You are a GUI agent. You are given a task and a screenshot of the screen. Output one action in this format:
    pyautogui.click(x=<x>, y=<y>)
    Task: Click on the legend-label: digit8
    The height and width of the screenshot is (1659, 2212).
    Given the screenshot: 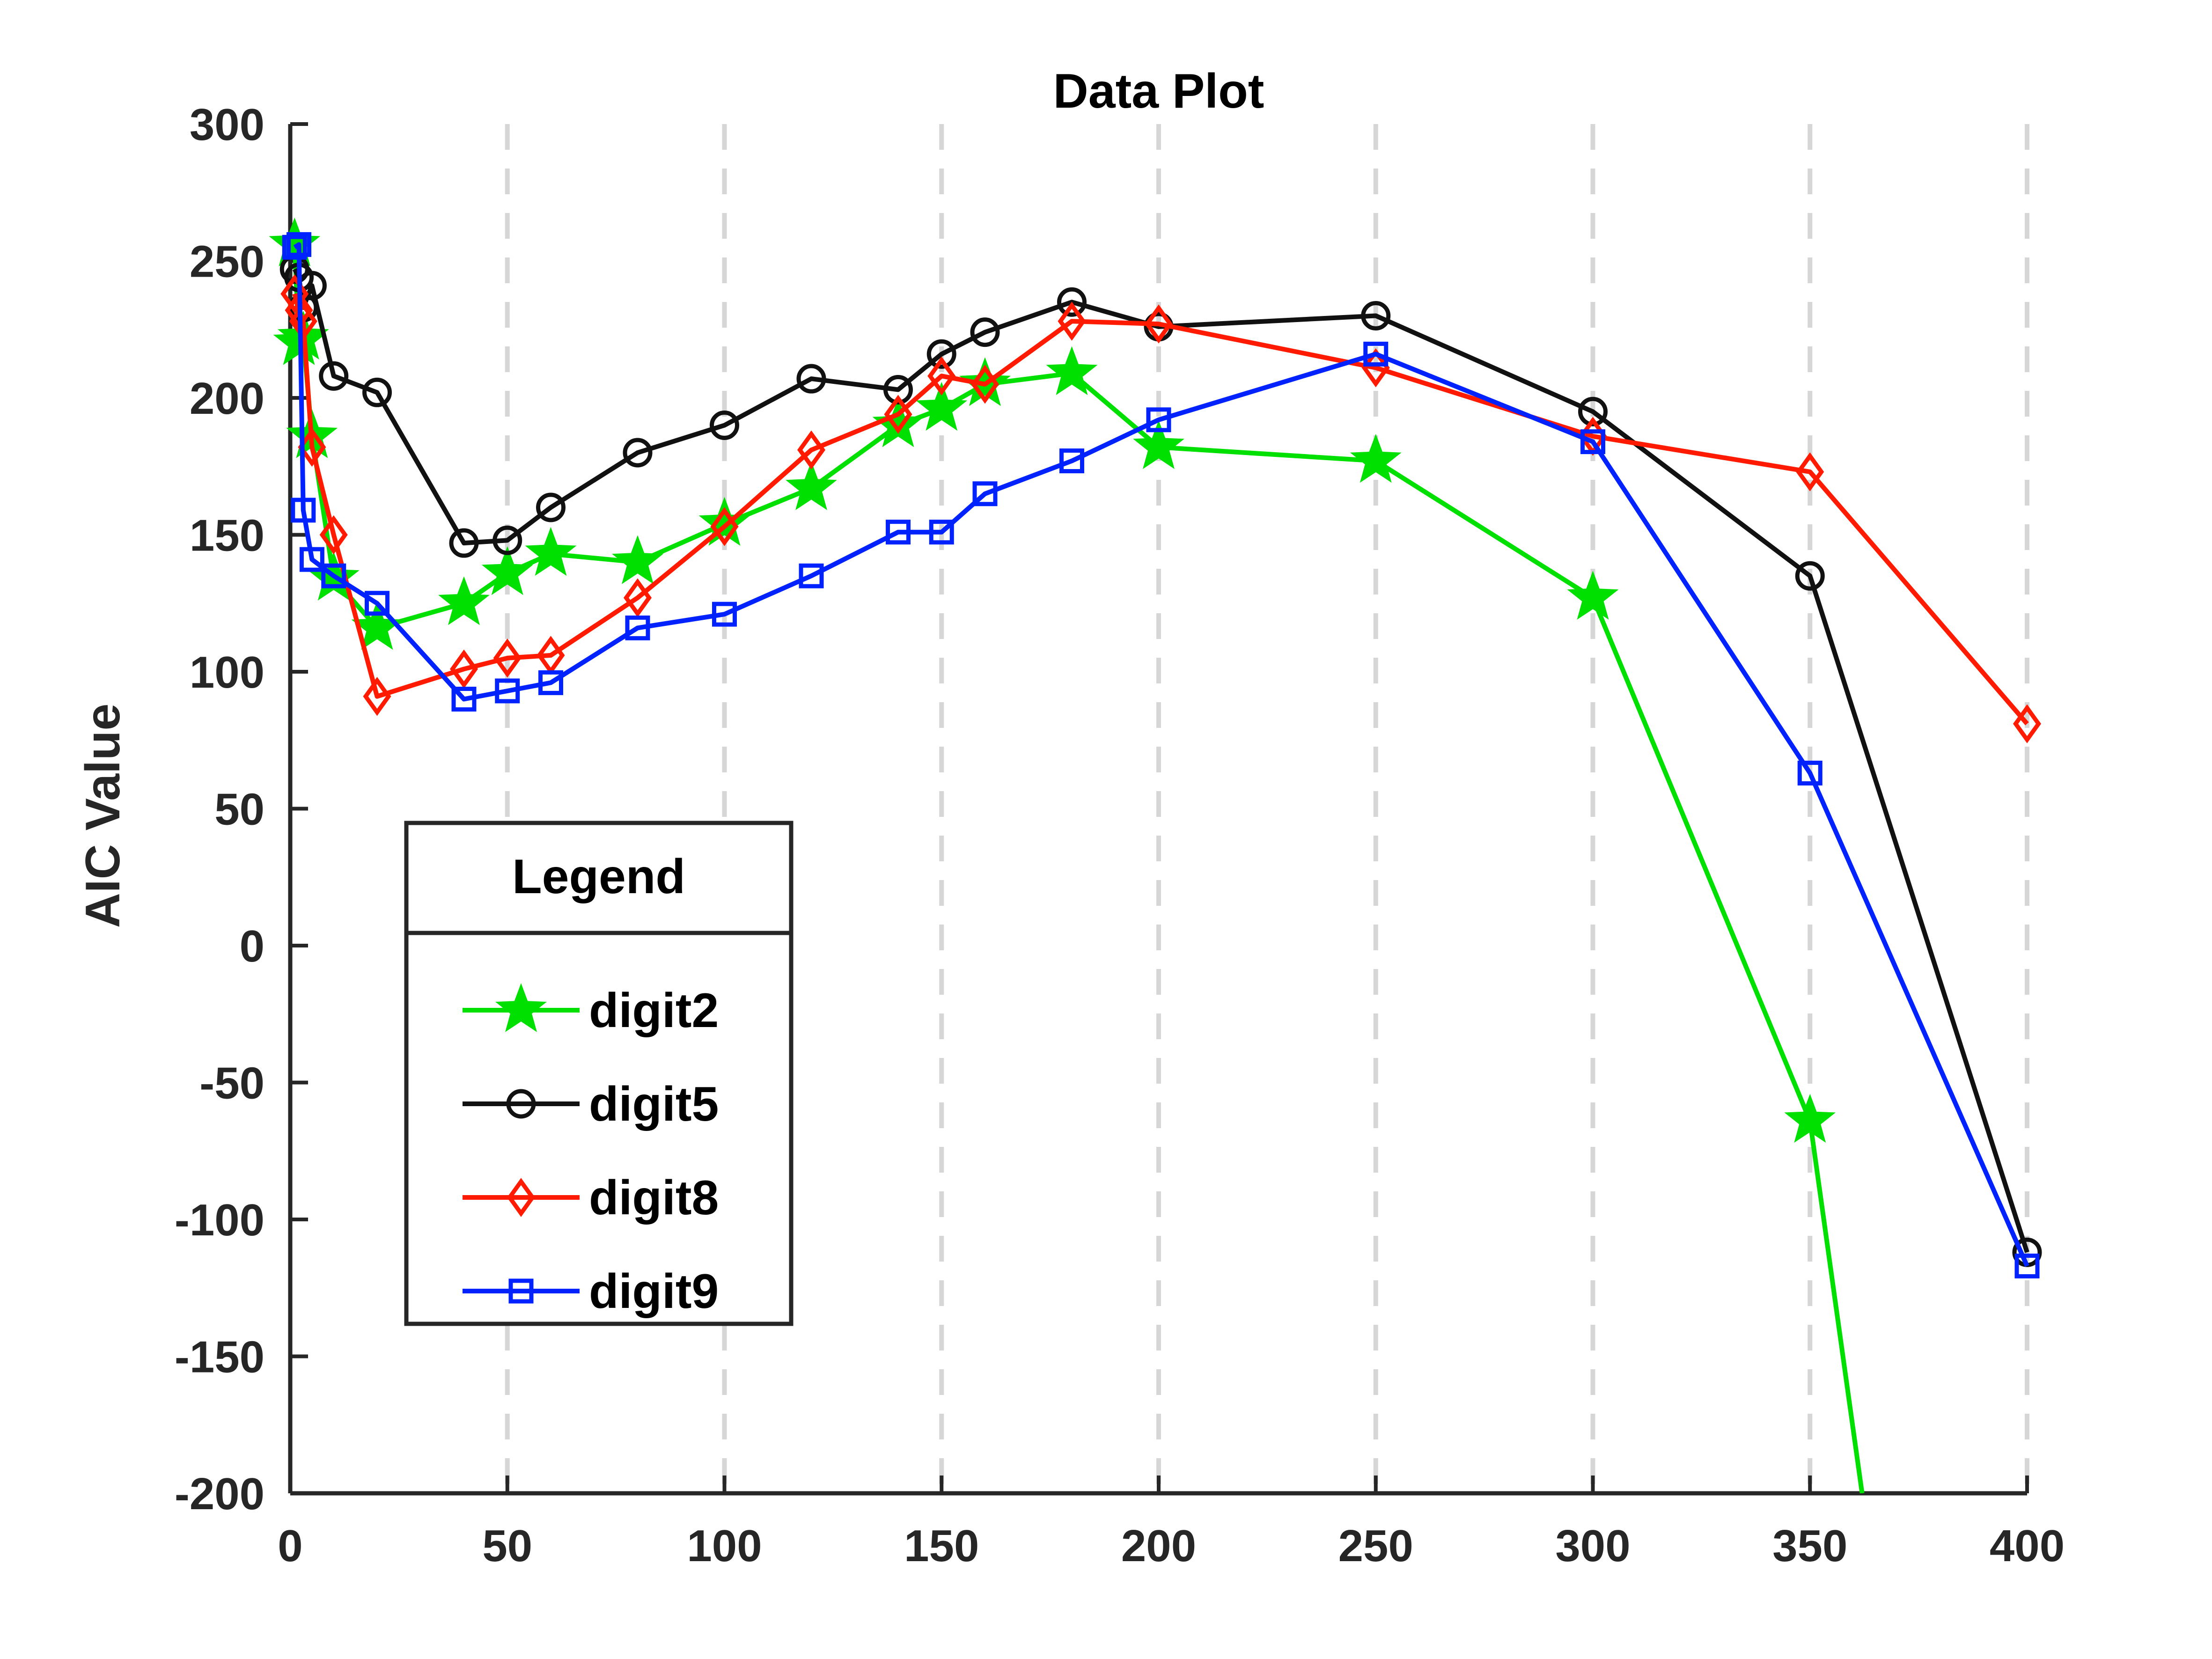 What is the action you would take?
    pyautogui.click(x=654, y=1198)
    